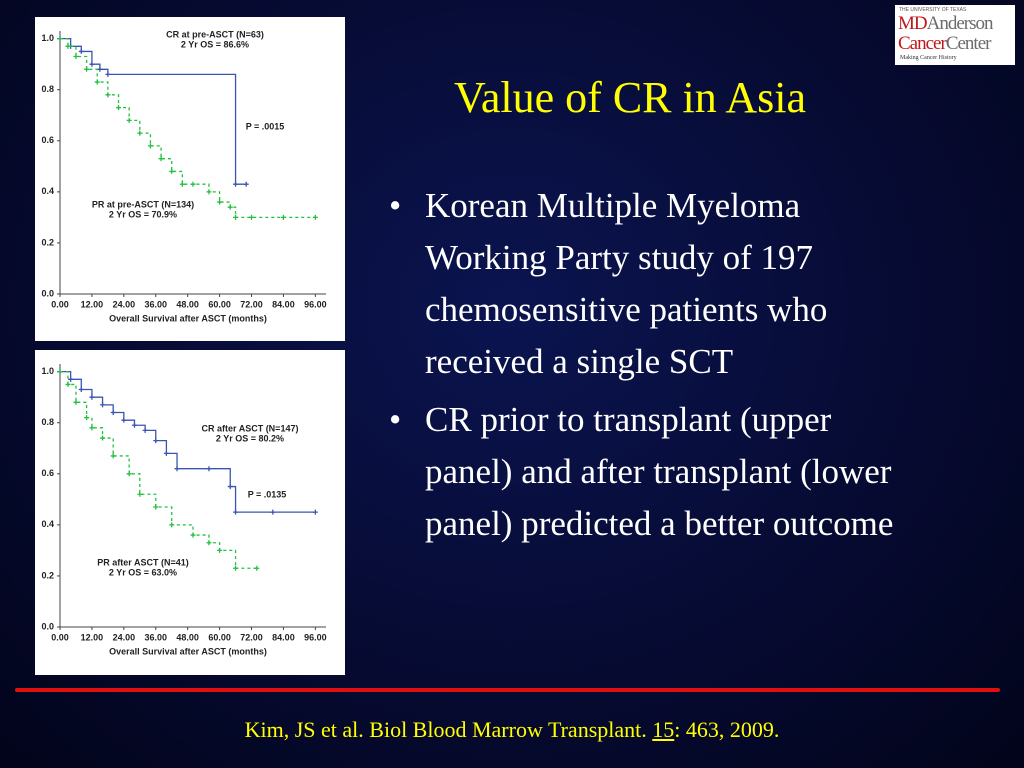 This screenshot has height=768, width=1024. Describe the element at coordinates (92, 637) in the screenshot. I see `x-tick-label: 12.00` at that location.